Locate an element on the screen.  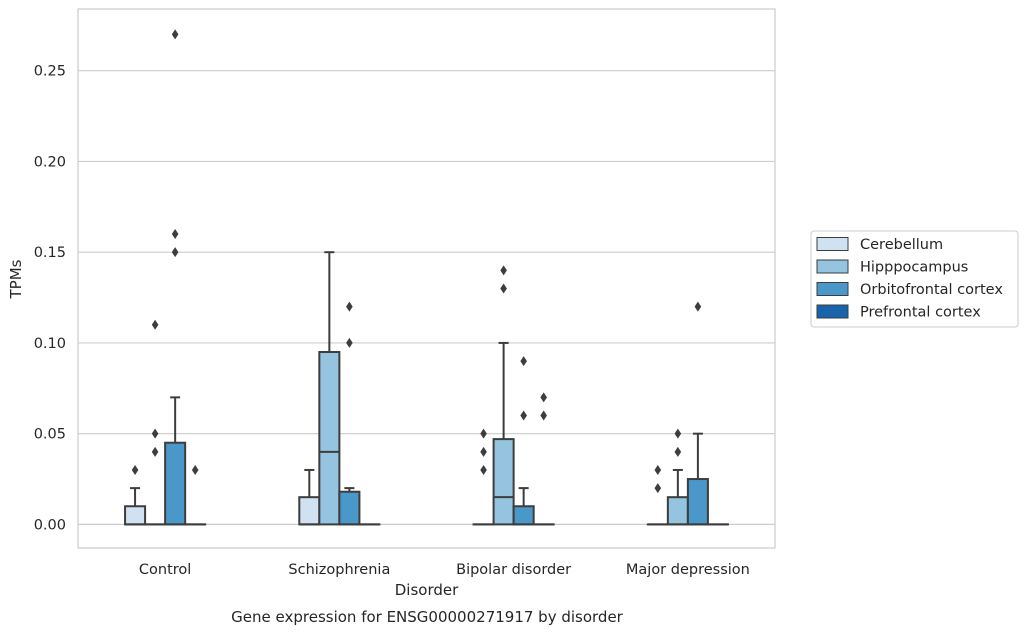
x-axis-label: Disorder is located at coordinates (427, 590).